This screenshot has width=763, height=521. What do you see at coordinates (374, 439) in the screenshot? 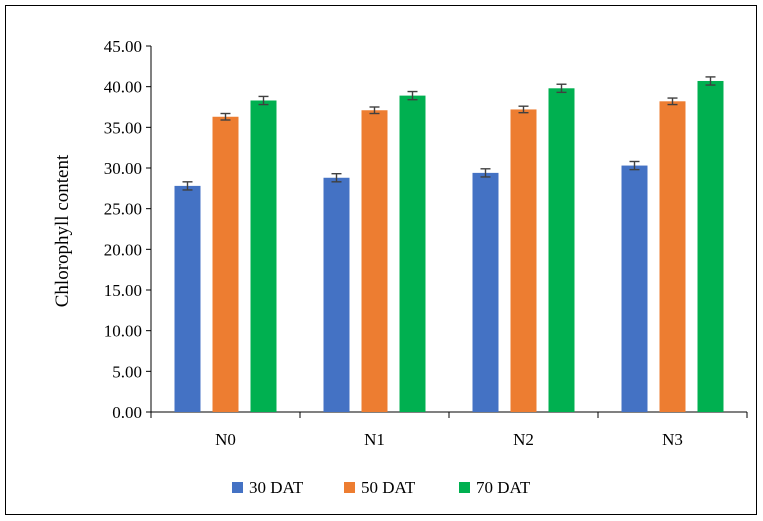
I see `x-tick-label: N1` at bounding box center [374, 439].